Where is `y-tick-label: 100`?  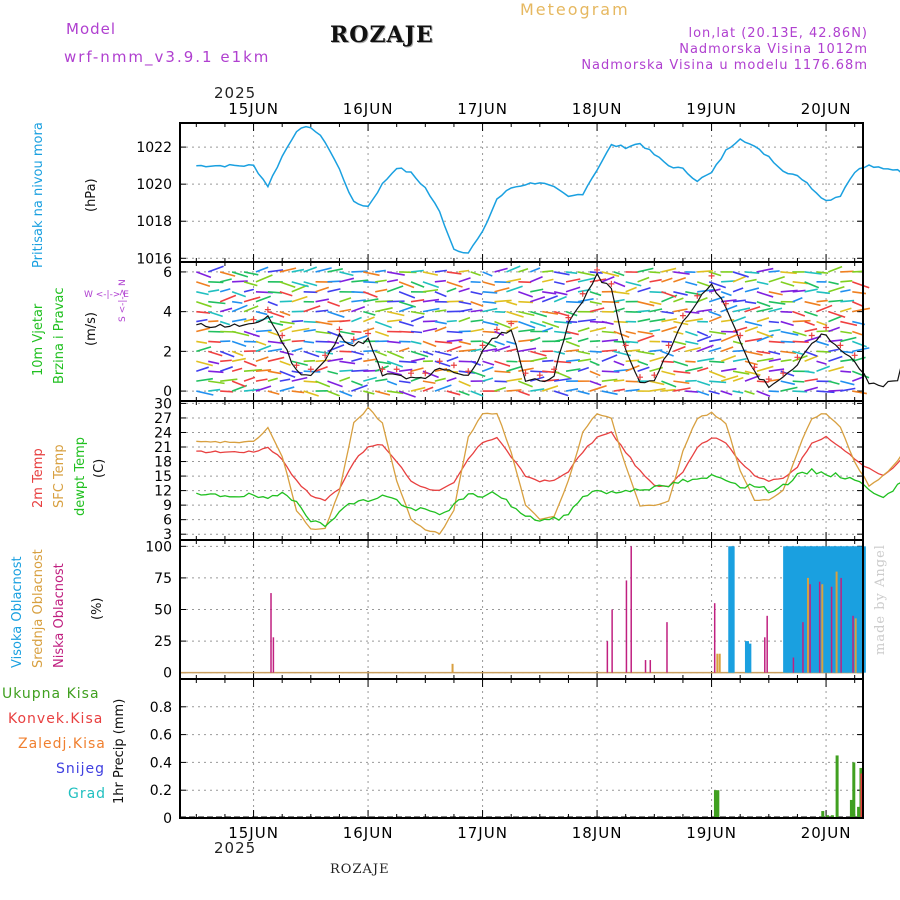 y-tick-label: 100 is located at coordinates (158, 547).